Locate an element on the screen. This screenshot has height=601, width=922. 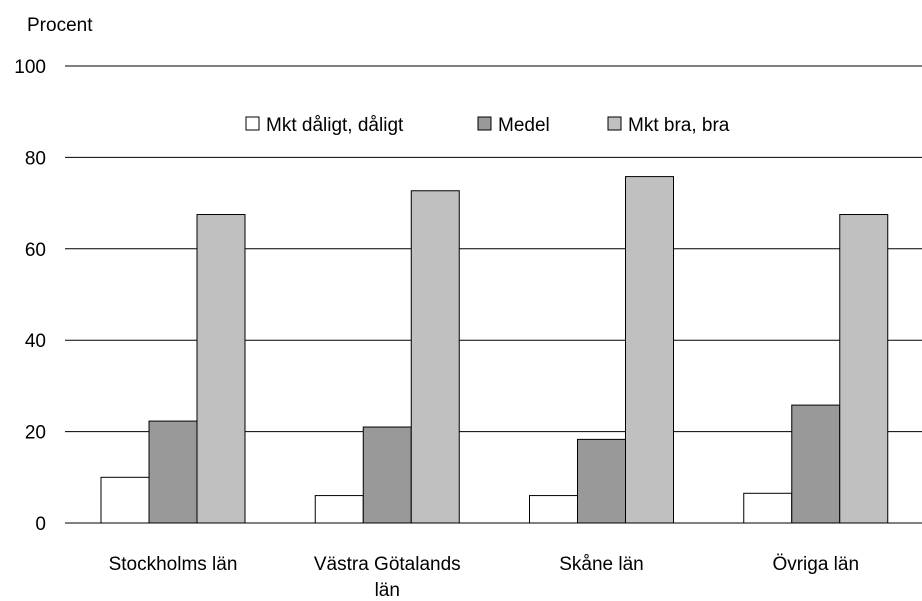
category-label: Stockholms län is located at coordinates (173, 564).